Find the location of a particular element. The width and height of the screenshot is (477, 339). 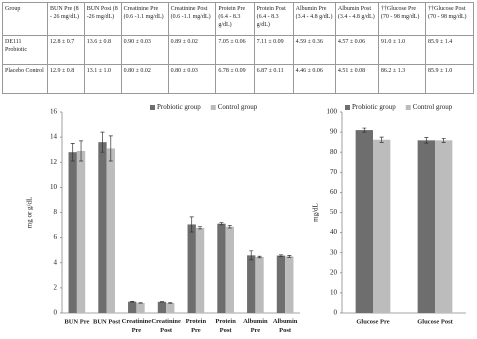

x-tick-label: Albumin Post is located at coordinates (285, 326).